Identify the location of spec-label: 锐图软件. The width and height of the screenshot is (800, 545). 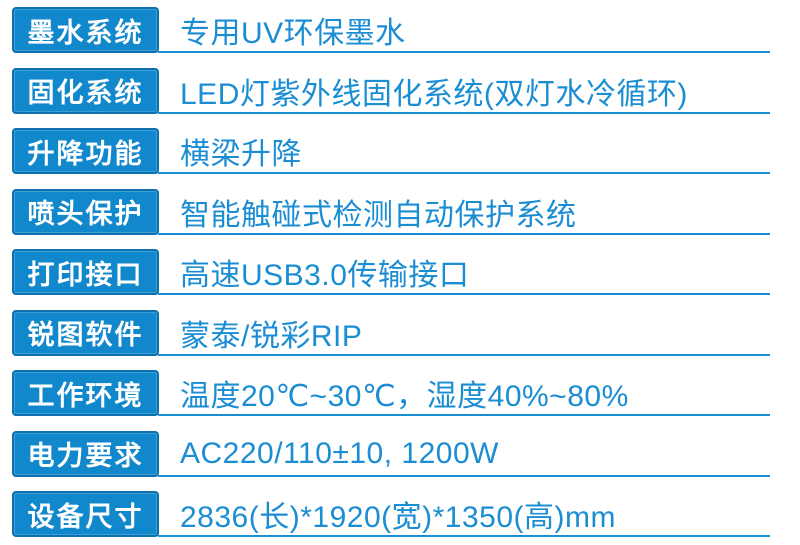
(85, 332).